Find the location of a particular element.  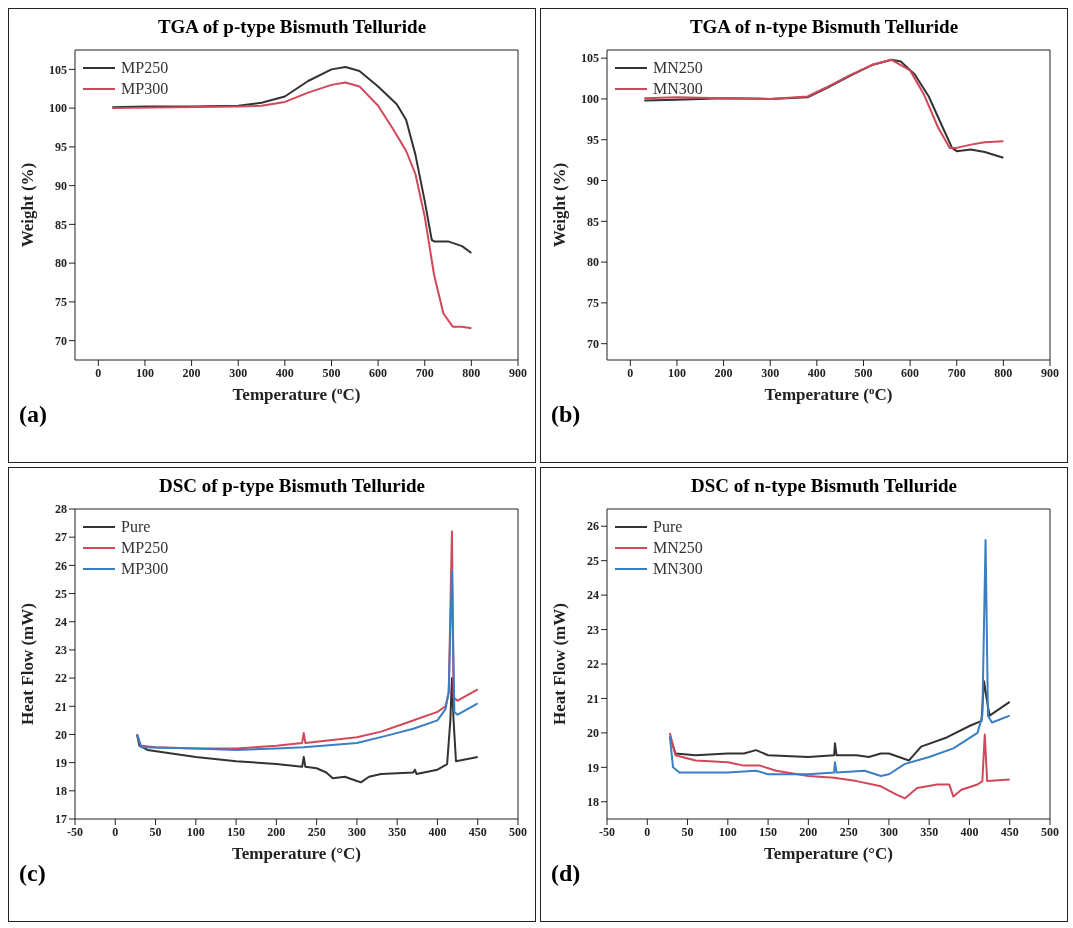

chart-title: DSC of n-type Bismuth Telluride is located at coordinates (823, 486).